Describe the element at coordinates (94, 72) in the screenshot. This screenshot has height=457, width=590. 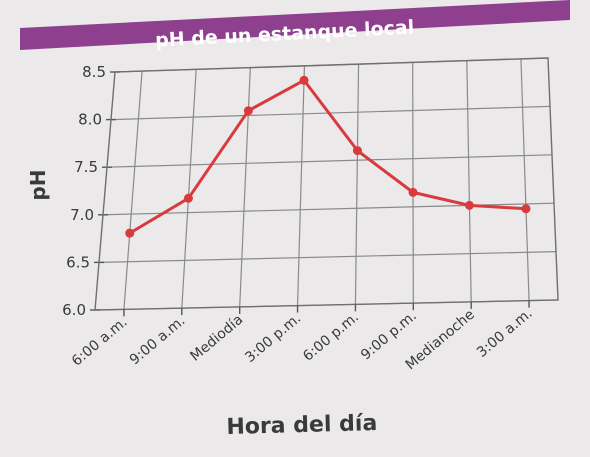
I see `y-tick-label: 8.5` at that location.